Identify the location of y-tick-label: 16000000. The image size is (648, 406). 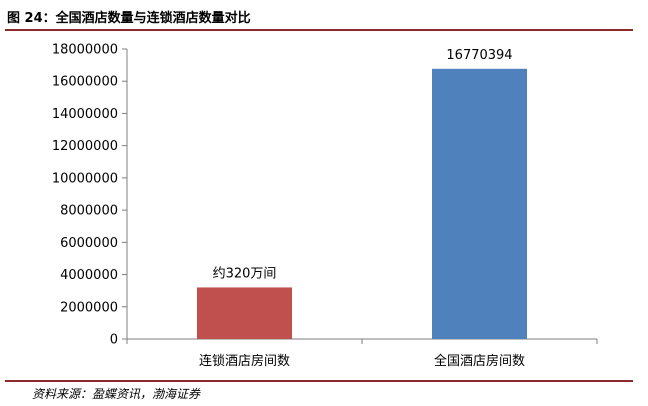
(85, 82).